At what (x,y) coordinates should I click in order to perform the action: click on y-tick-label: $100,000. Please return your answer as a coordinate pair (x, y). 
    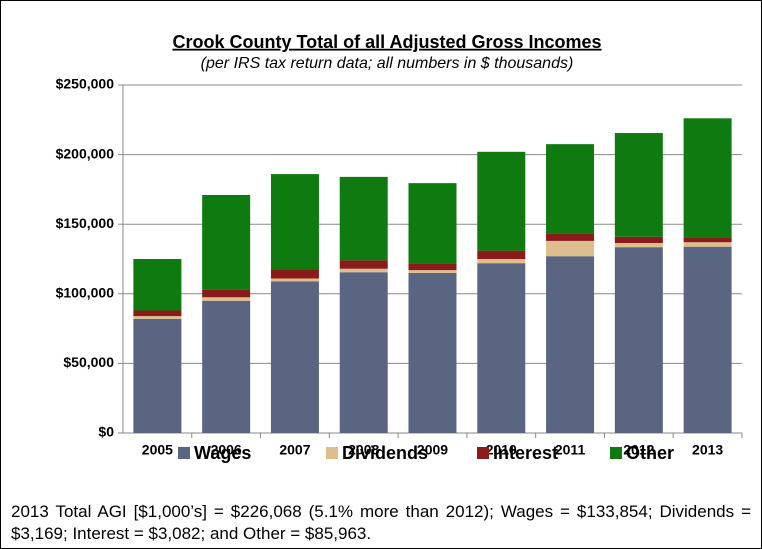
    Looking at the image, I should click on (85, 293).